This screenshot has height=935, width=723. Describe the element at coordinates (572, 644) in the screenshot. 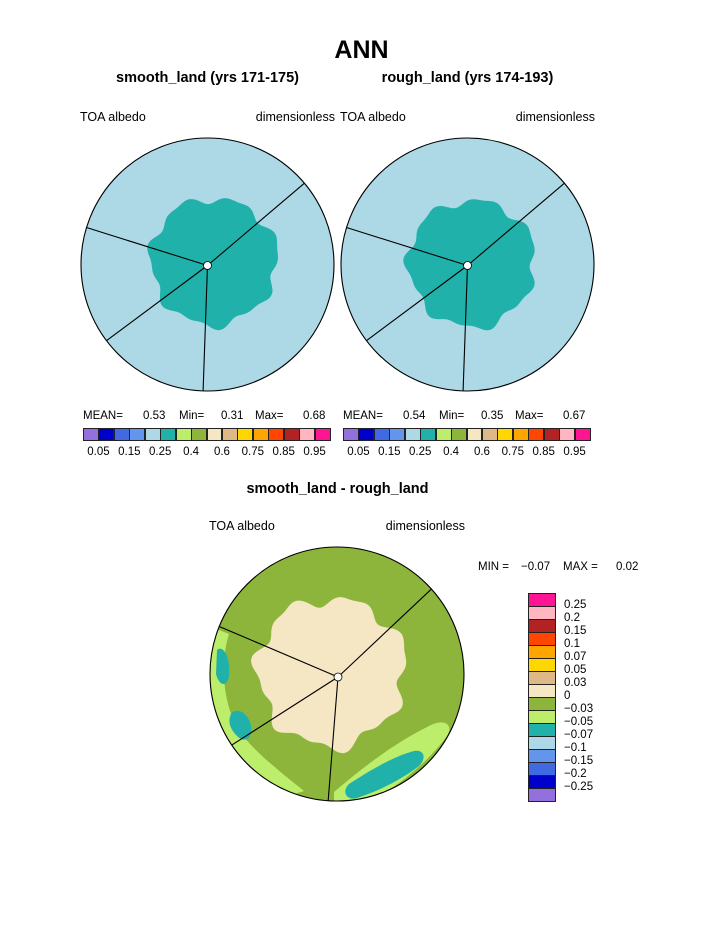

I see `colorbar-tick-label: 0.1` at that location.